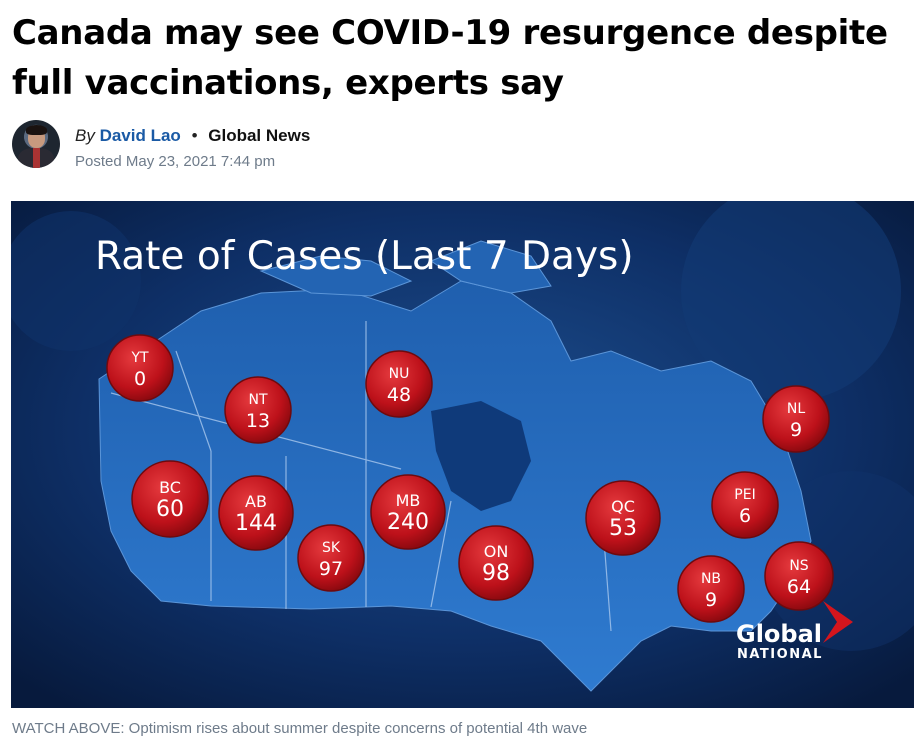 The image size is (920, 739). I want to click on province-value: 53, so click(623, 528).